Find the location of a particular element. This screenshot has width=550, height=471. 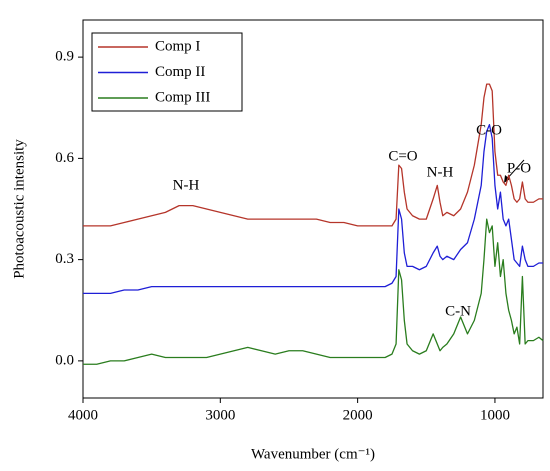

y-tick-label: 0.9 is located at coordinates (64, 57).